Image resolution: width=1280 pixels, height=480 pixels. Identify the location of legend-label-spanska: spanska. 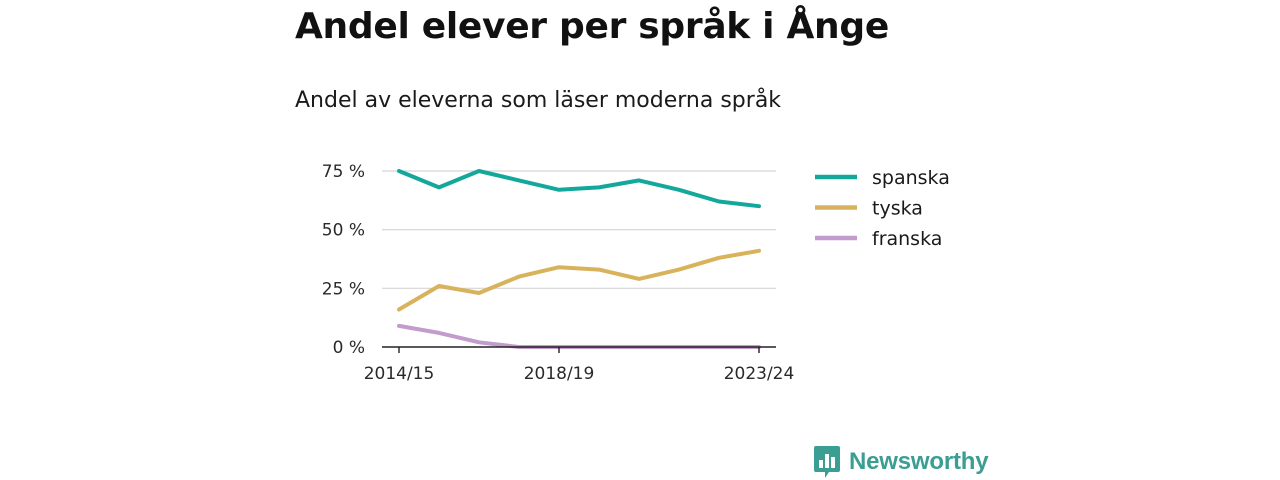
(911, 178).